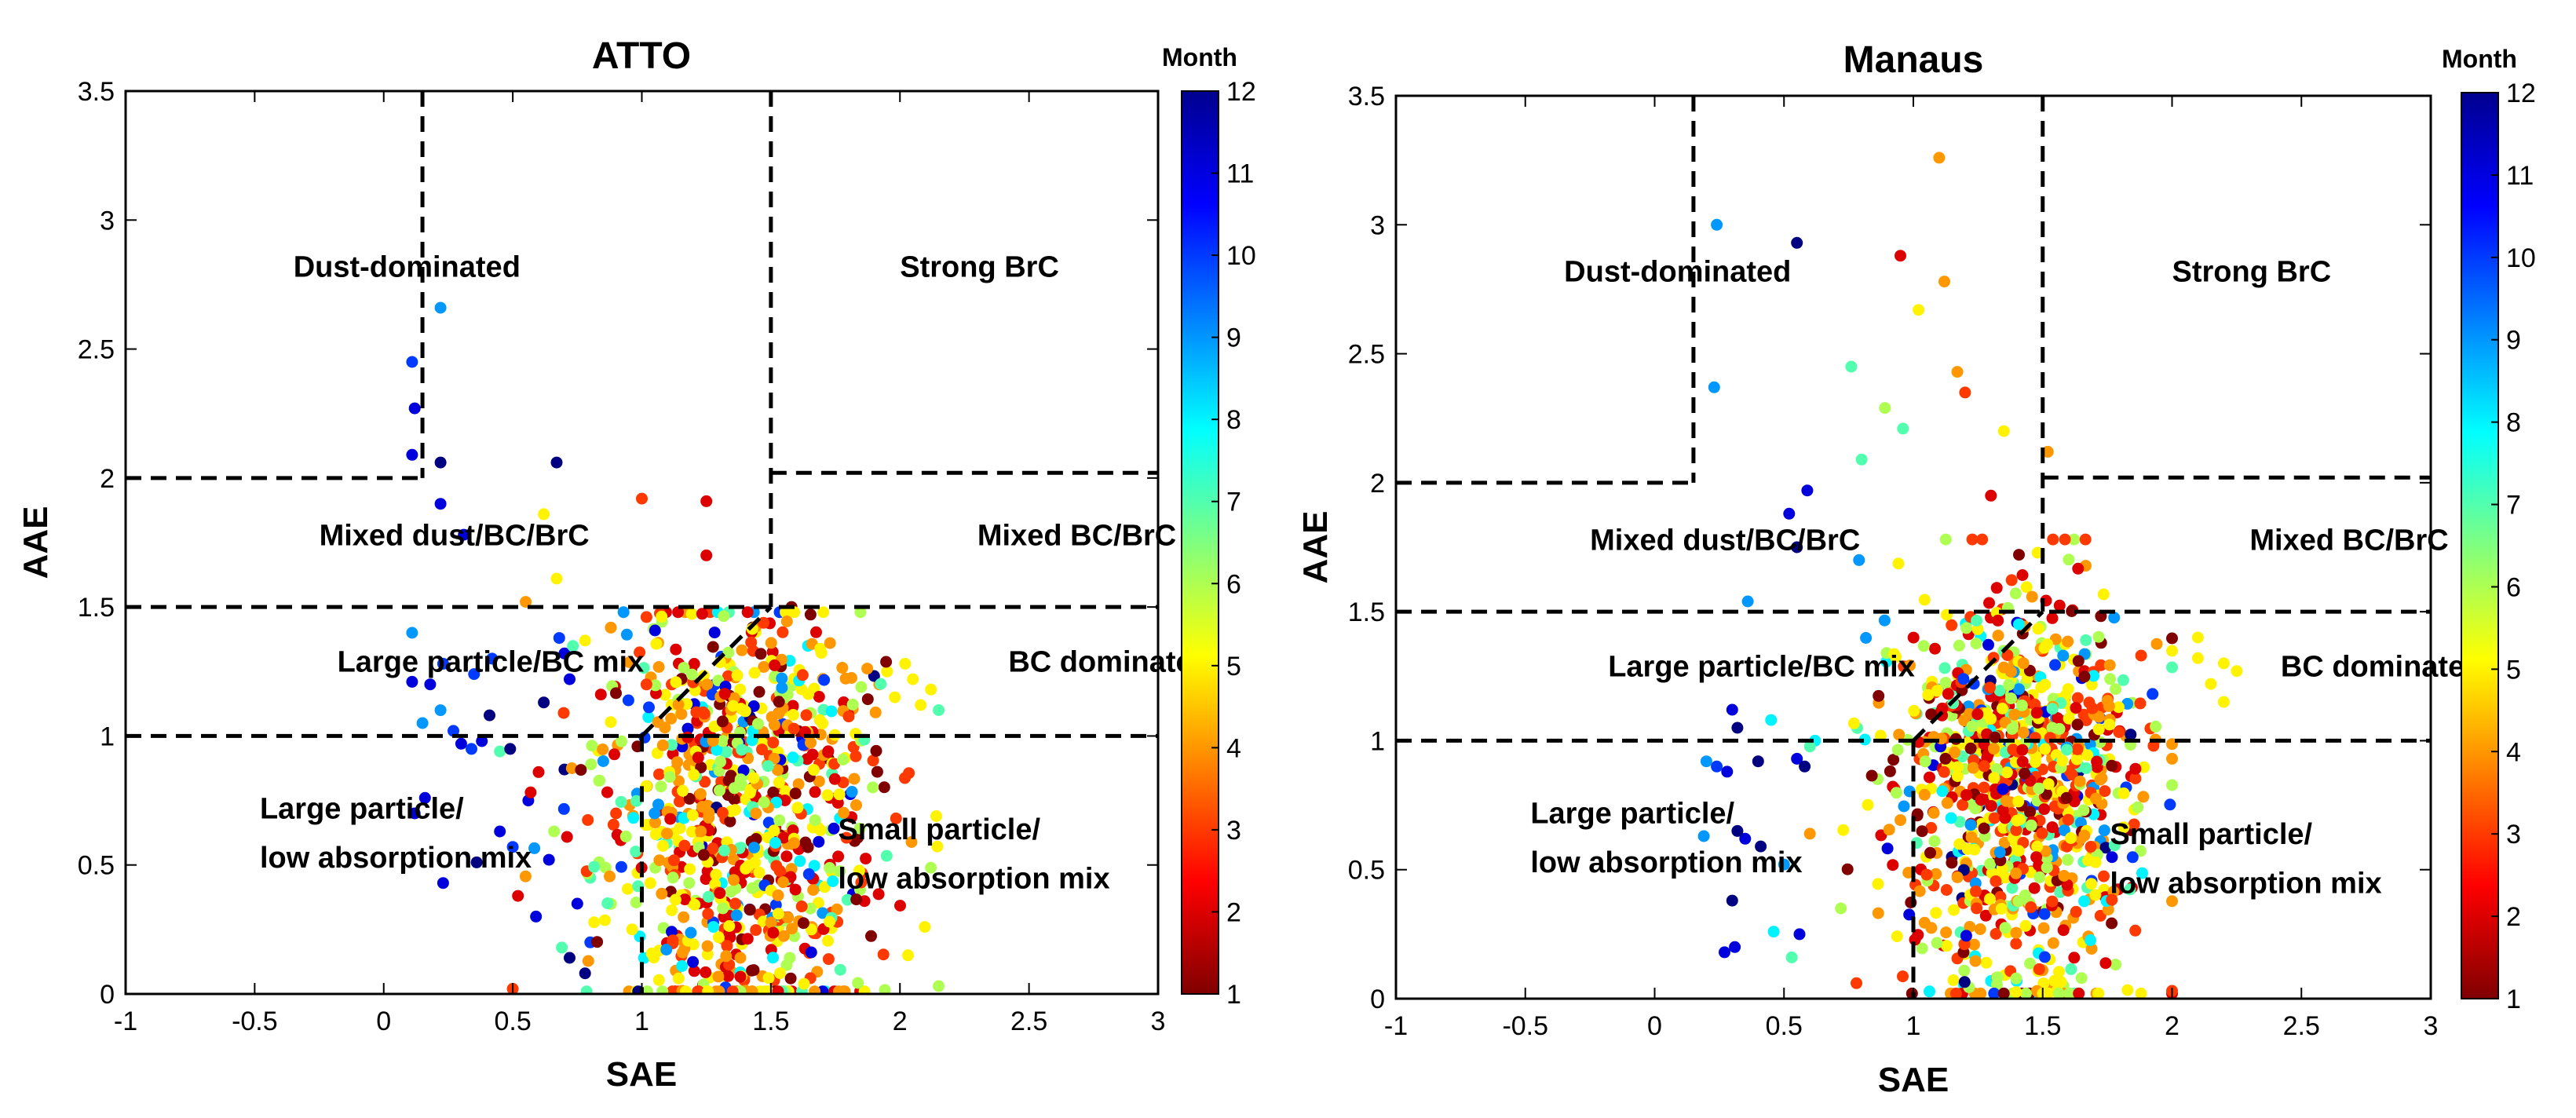  Describe the element at coordinates (1233, 831) in the screenshot. I see `colorbar-tick-label: 3` at that location.